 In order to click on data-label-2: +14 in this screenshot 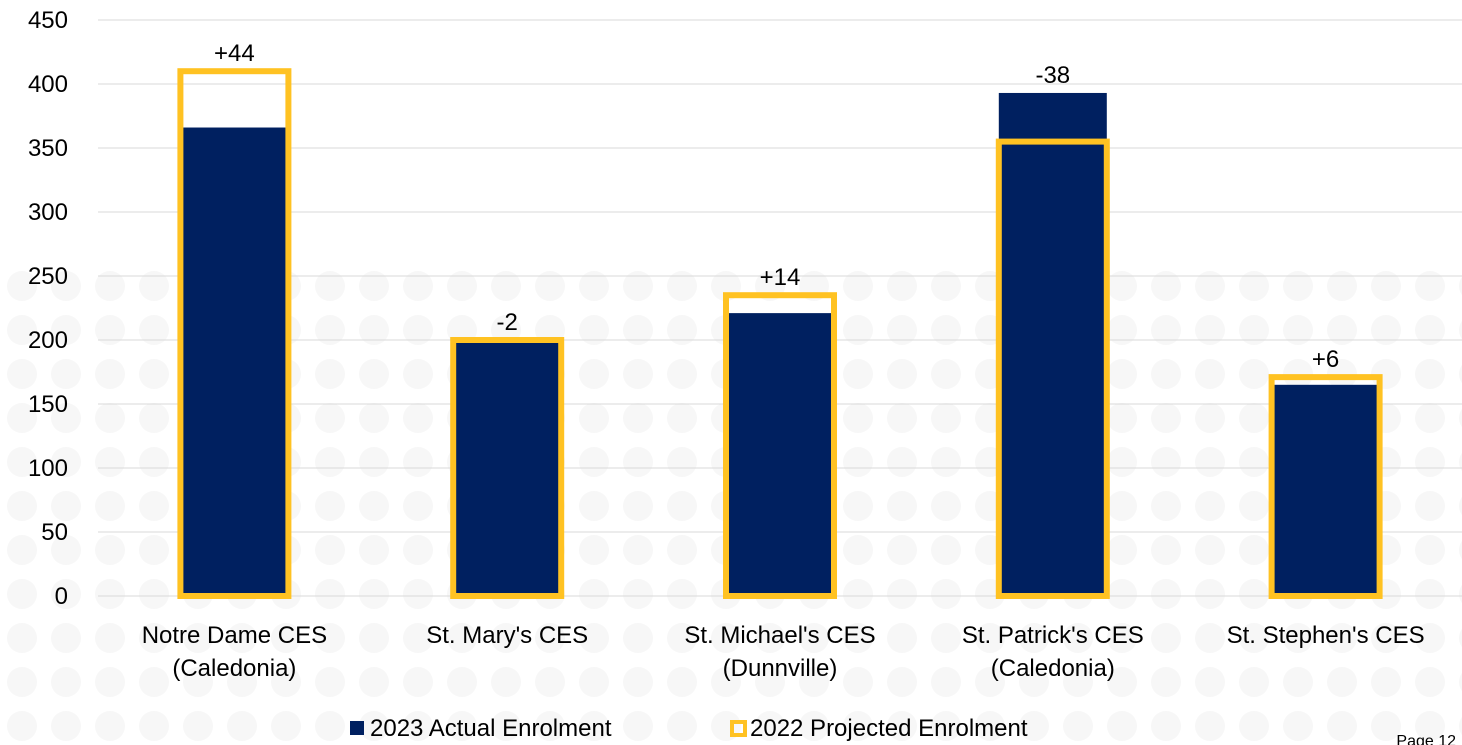, I will do `click(780, 277)`.